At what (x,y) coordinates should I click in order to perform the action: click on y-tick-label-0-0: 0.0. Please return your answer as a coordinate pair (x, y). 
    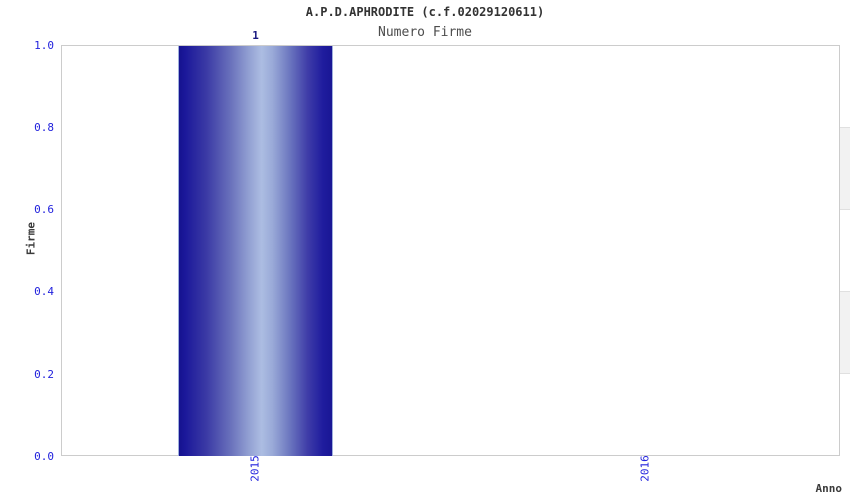
    Looking at the image, I should click on (44, 456).